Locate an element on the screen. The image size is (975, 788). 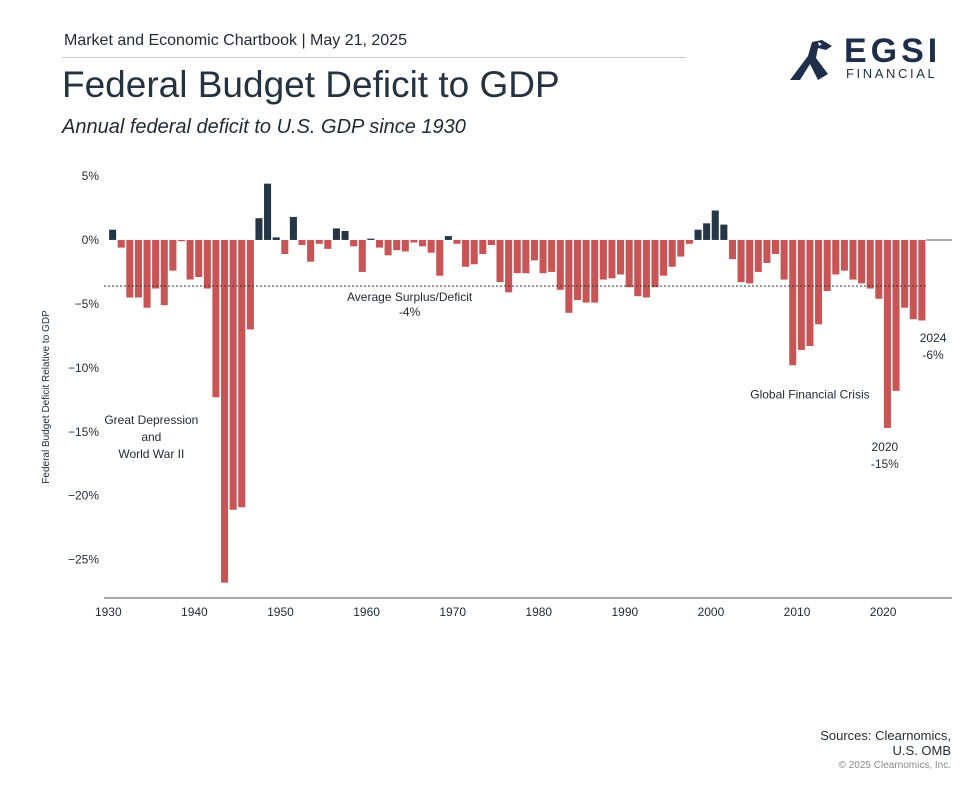
bar-2004 is located at coordinates (750, 261).